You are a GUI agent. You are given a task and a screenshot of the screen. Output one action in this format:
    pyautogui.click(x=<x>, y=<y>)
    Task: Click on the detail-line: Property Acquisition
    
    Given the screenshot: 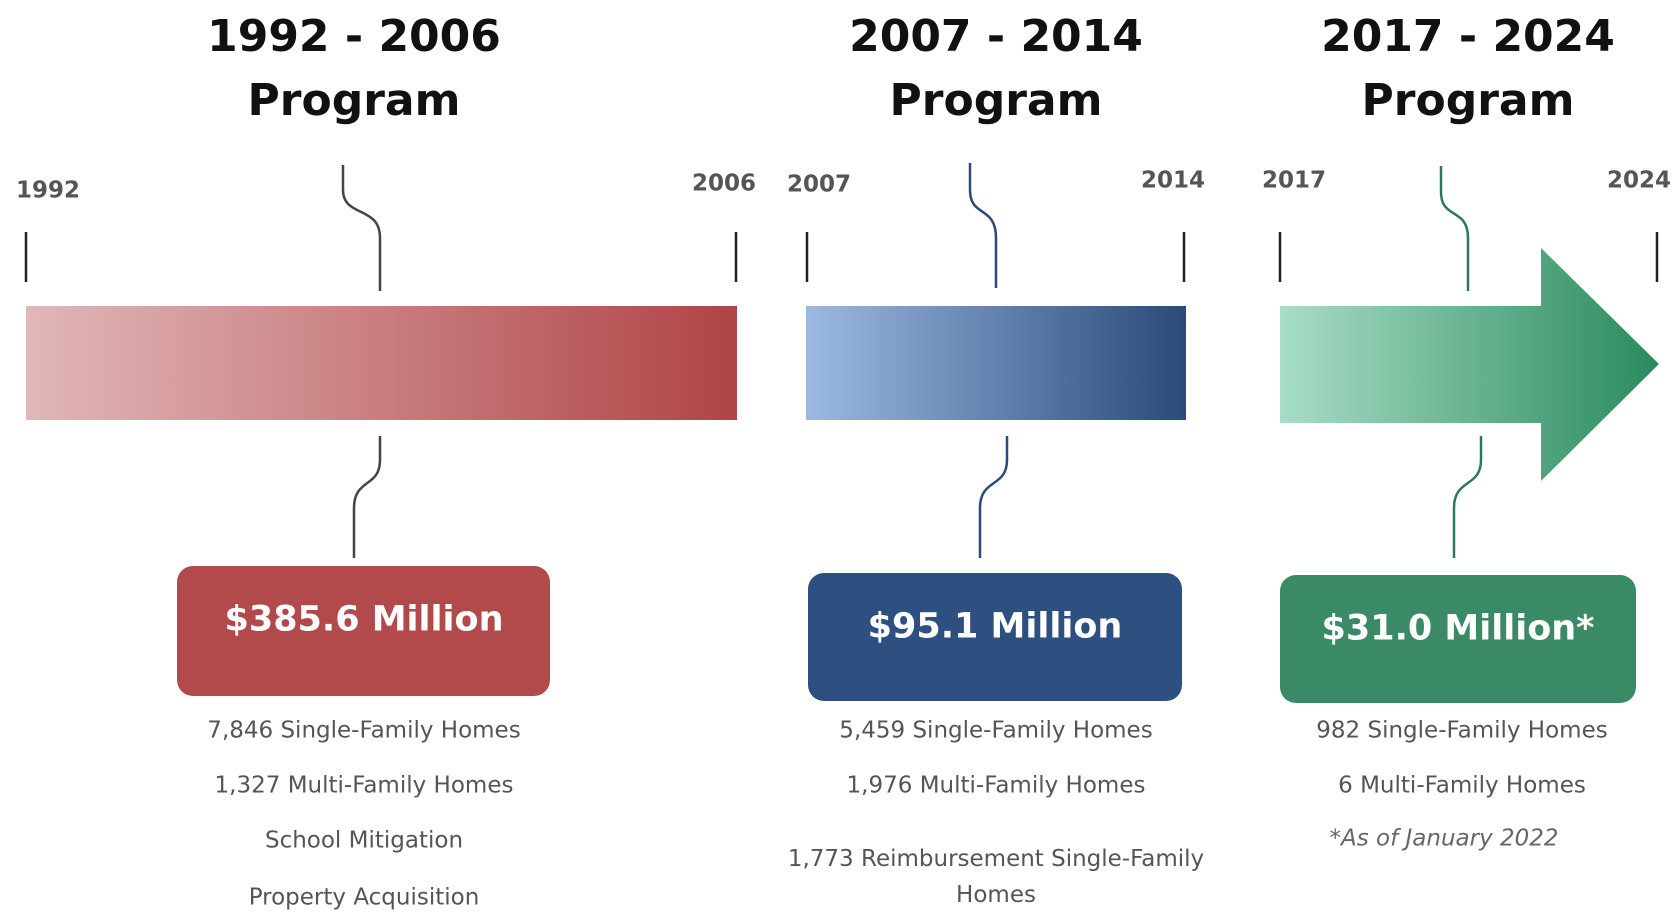 What is the action you would take?
    pyautogui.click(x=364, y=897)
    